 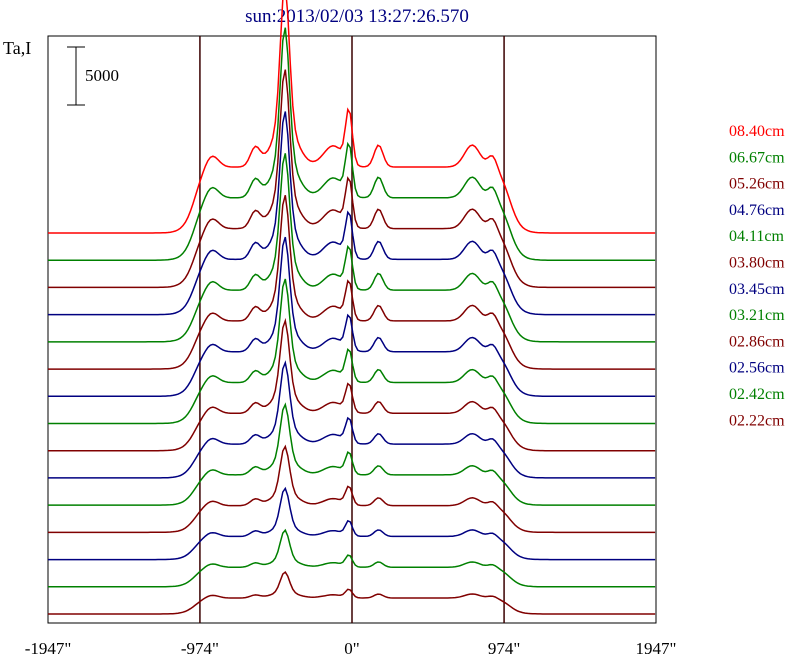 I want to click on legend-entry-10: 02.42cm, so click(x=757, y=394).